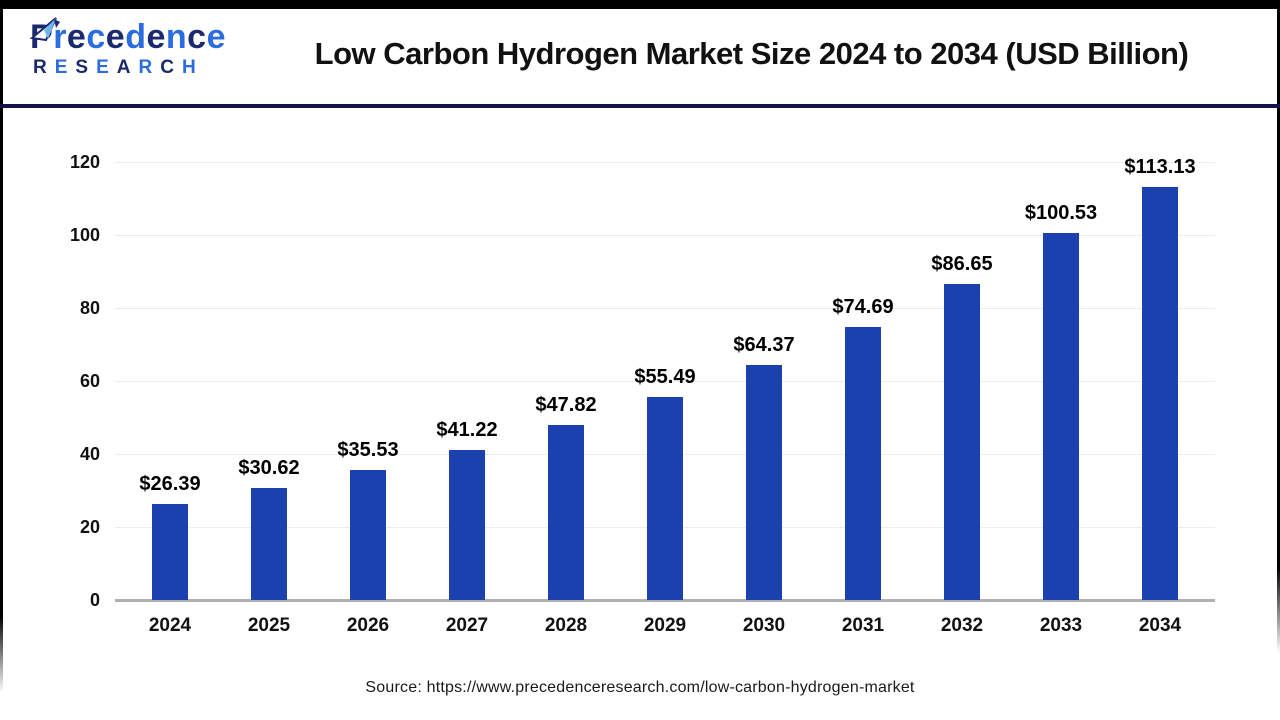 The height and width of the screenshot is (720, 1280). I want to click on x-axis-label: 2032, so click(962, 625).